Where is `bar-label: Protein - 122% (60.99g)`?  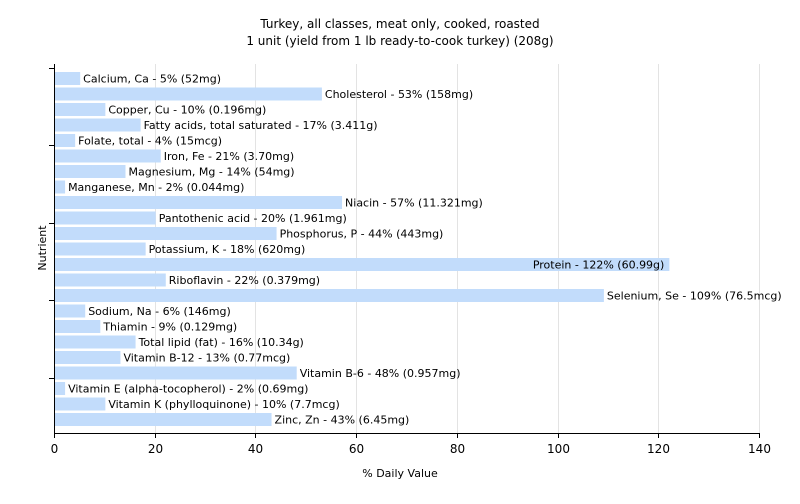
bar-label: Protein - 122% (60.99g) is located at coordinates (599, 265).